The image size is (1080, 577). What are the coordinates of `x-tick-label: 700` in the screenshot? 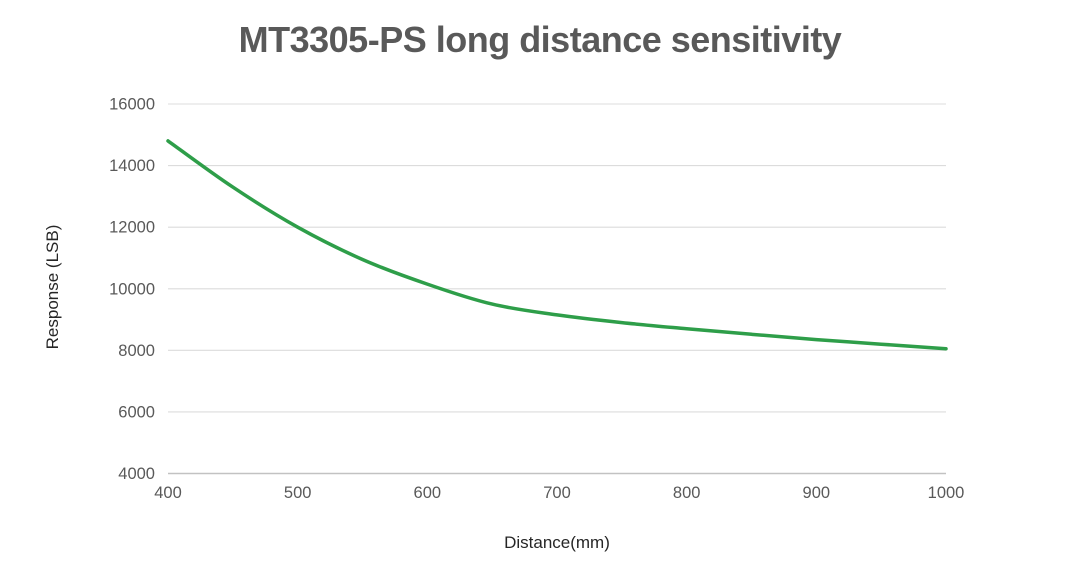 It's located at (557, 493).